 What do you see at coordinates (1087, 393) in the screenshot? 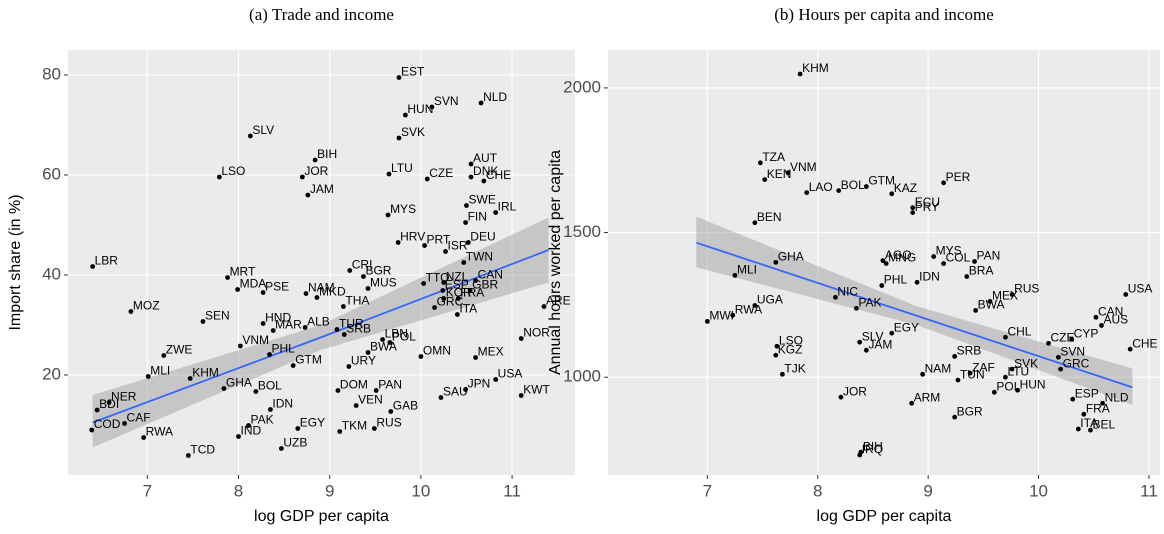
I see `point-label: ESP` at bounding box center [1087, 393].